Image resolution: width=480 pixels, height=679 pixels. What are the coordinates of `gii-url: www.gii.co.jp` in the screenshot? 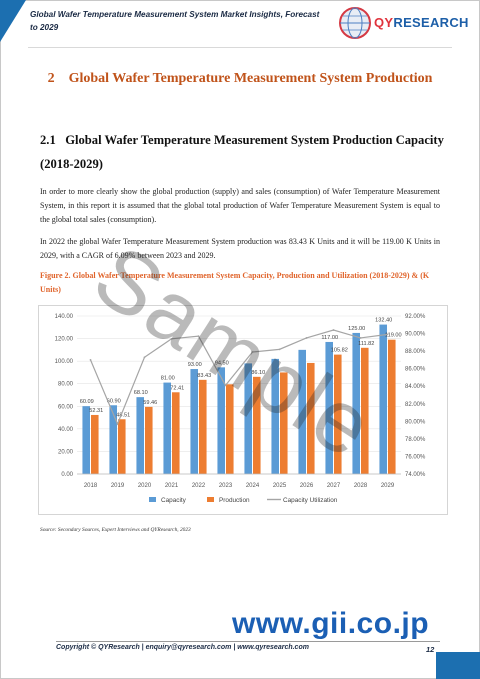 It's located at (331, 623).